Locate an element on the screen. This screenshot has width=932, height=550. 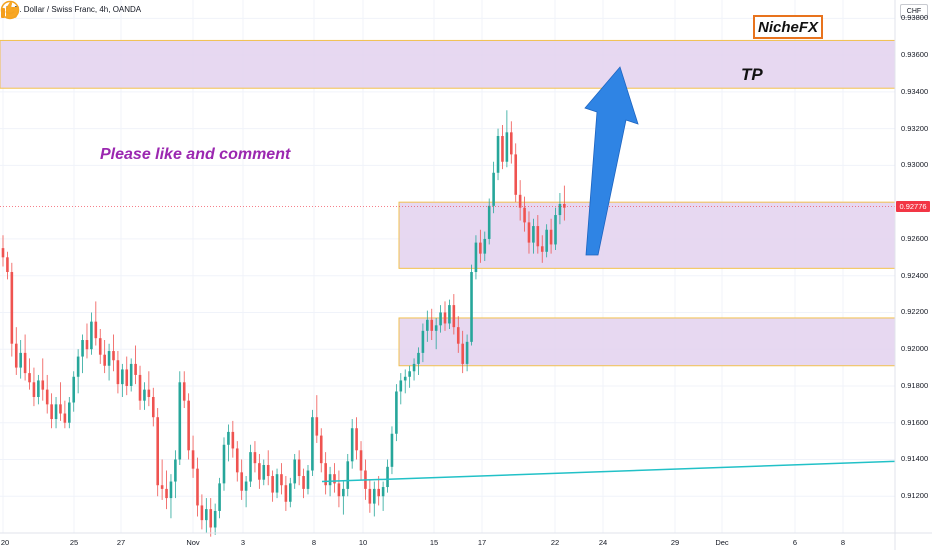
smiley-icon is located at coordinates (10, 10).